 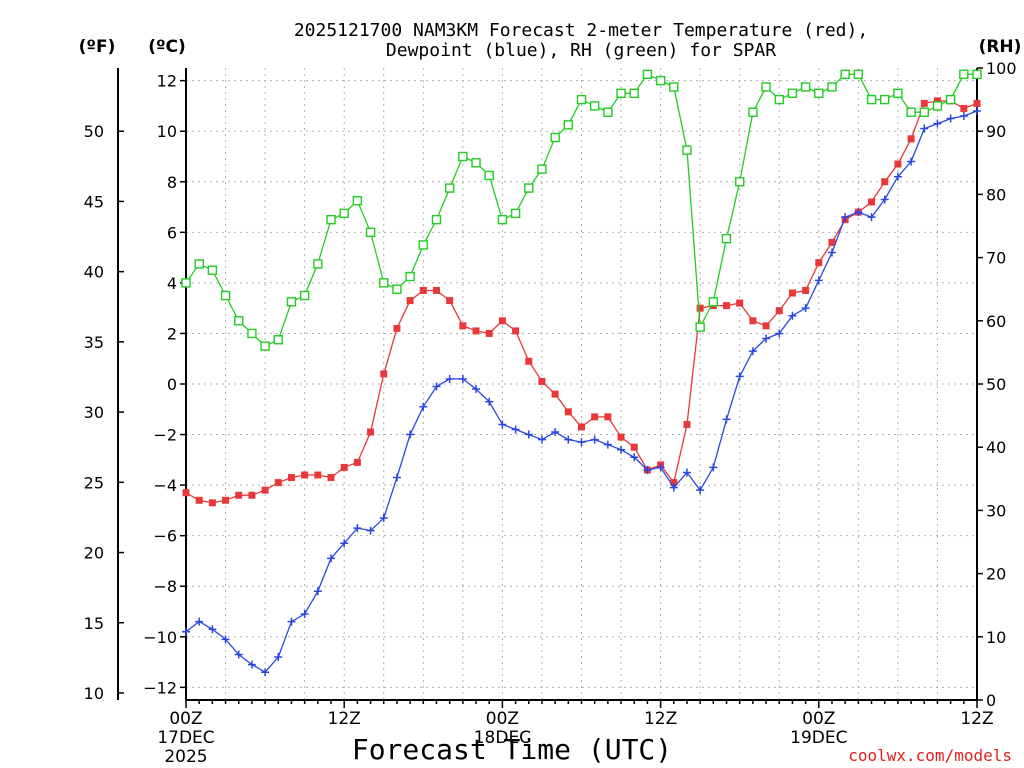 What do you see at coordinates (94, 412) in the screenshot?
I see `fahrenheit-tick-label: 30` at bounding box center [94, 412].